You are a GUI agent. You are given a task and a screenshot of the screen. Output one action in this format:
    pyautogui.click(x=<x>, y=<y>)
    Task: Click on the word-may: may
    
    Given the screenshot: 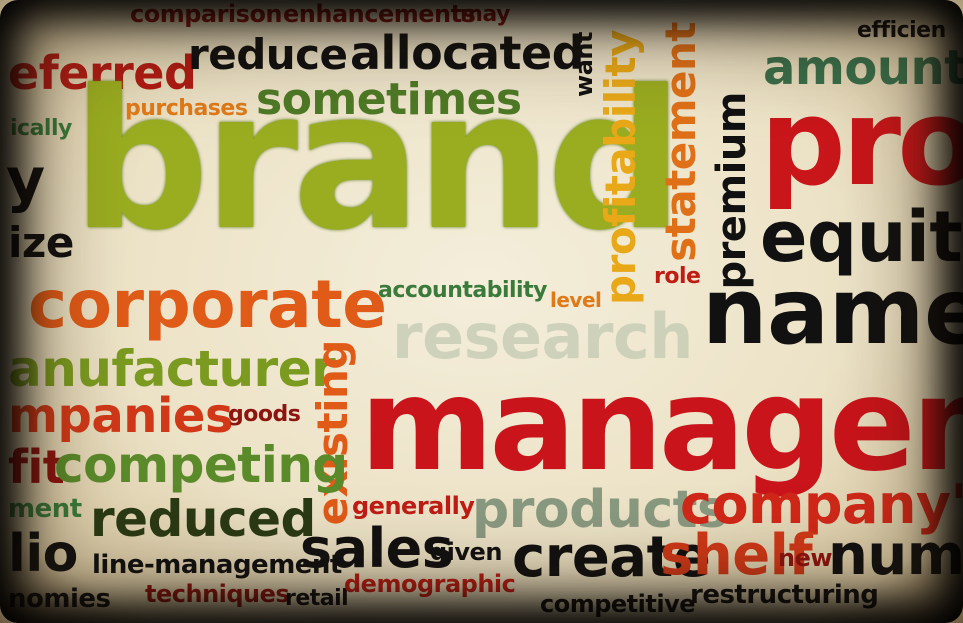 What is the action you would take?
    pyautogui.click(x=485, y=14)
    